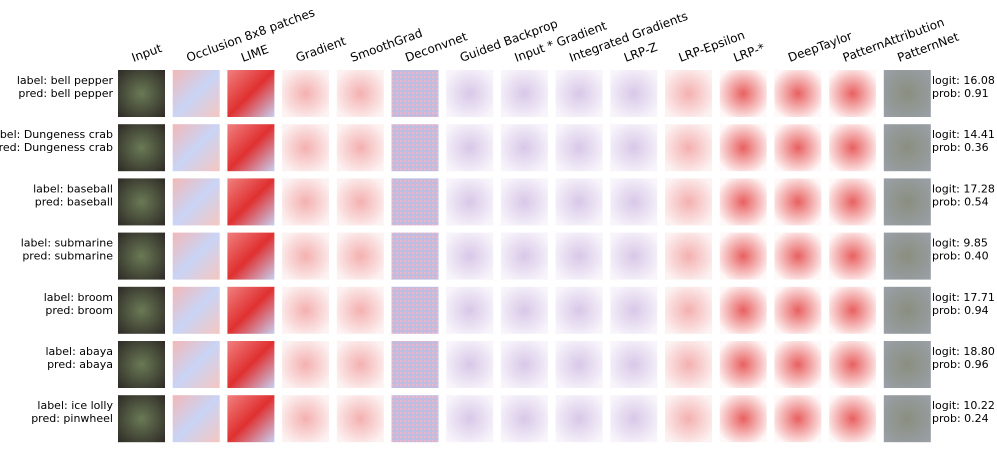 The height and width of the screenshot is (452, 997). I want to click on row-pred: pred: pinwheel, so click(72, 418).